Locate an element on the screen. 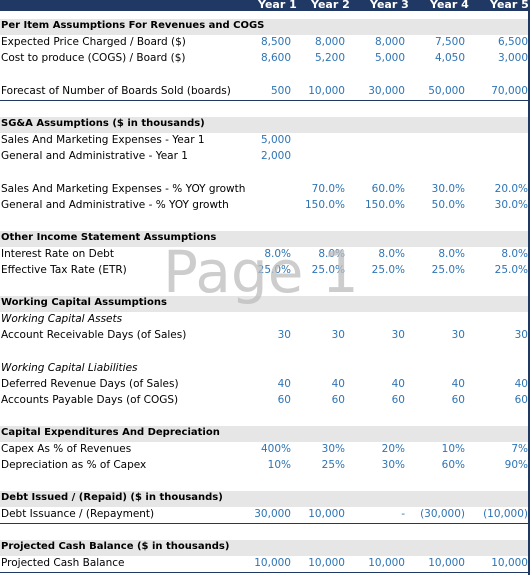  row-label: Capital Expenditures And Depreciation is located at coordinates (110, 432).